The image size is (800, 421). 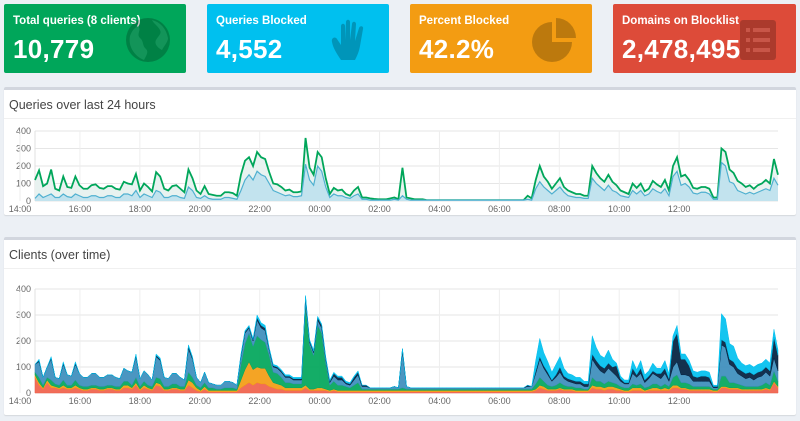 I want to click on queries-panel-title: Queries over last 24 hours, so click(x=82, y=105).